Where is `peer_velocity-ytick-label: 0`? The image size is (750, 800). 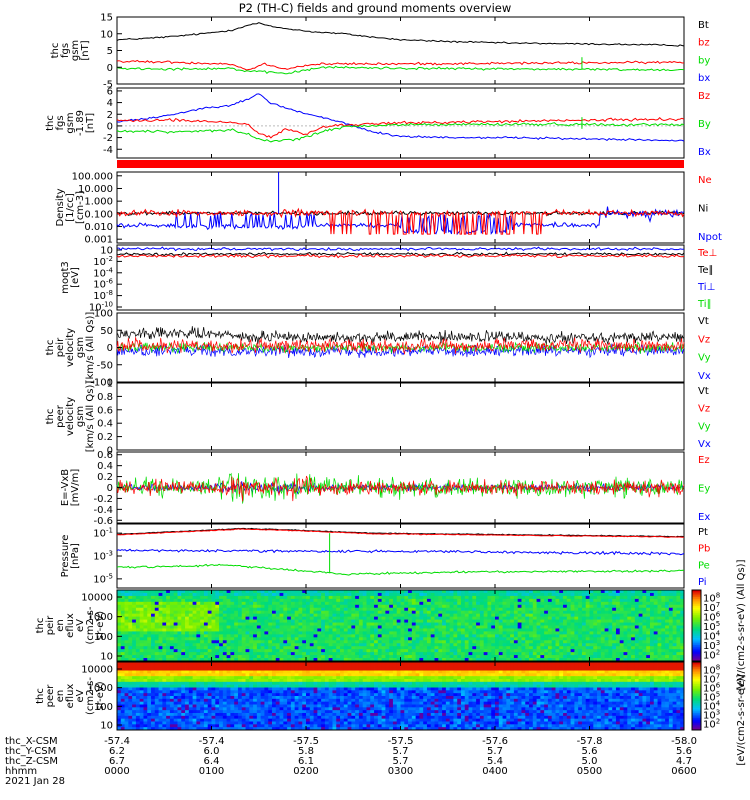
peer_velocity-ytick-label: 0 is located at coordinates (110, 451).